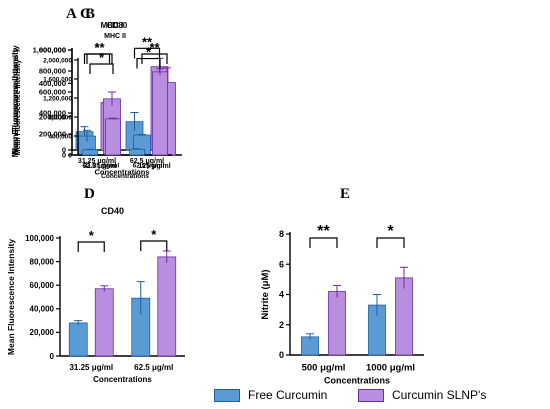 This screenshot has width=550, height=409. What do you see at coordinates (390, 368) in the screenshot?
I see `x-tick-label: 1000 μg/ml` at bounding box center [390, 368].